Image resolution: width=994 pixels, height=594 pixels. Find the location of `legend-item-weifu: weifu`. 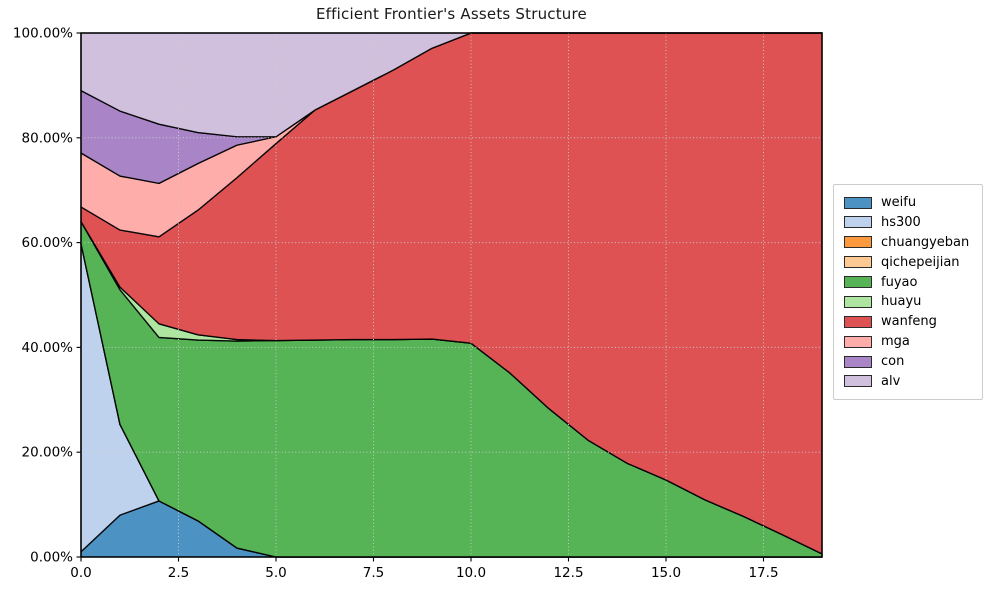

legend-item-weifu: weifu is located at coordinates (908, 202).